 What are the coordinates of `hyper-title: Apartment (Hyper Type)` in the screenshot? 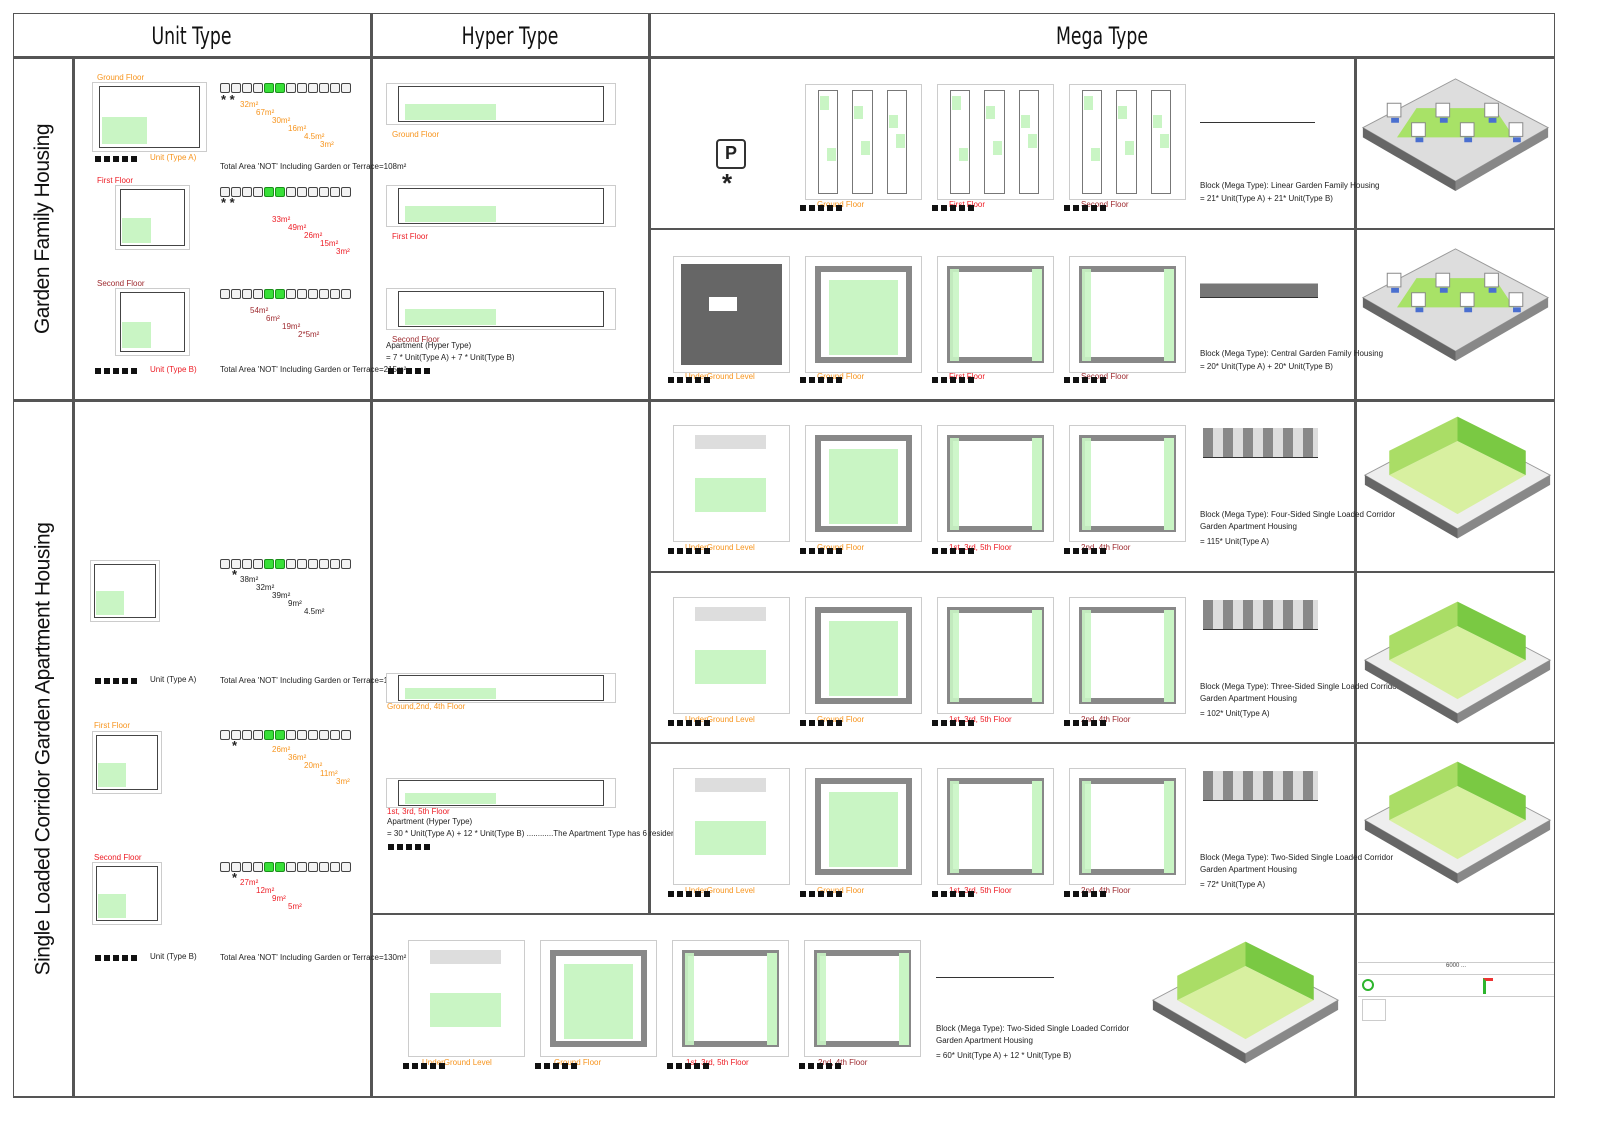 It's located at (429, 345).